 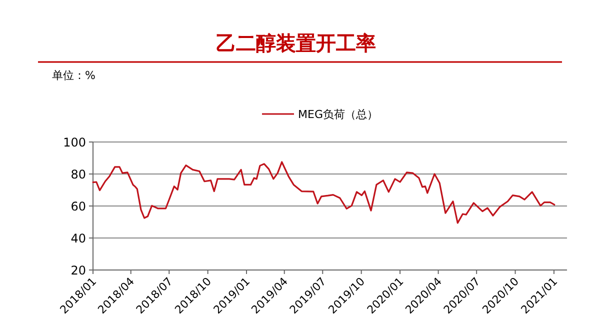 I want to click on y-tick-label: 40, so click(x=78, y=239).